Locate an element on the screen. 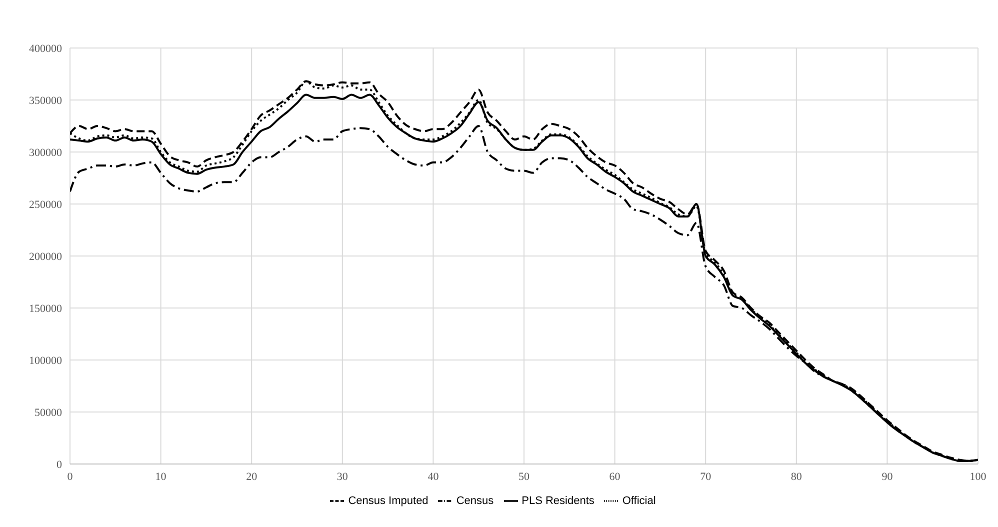 Image resolution: width=998 pixels, height=527 pixels. legend-label: PLS Residents is located at coordinates (558, 500).